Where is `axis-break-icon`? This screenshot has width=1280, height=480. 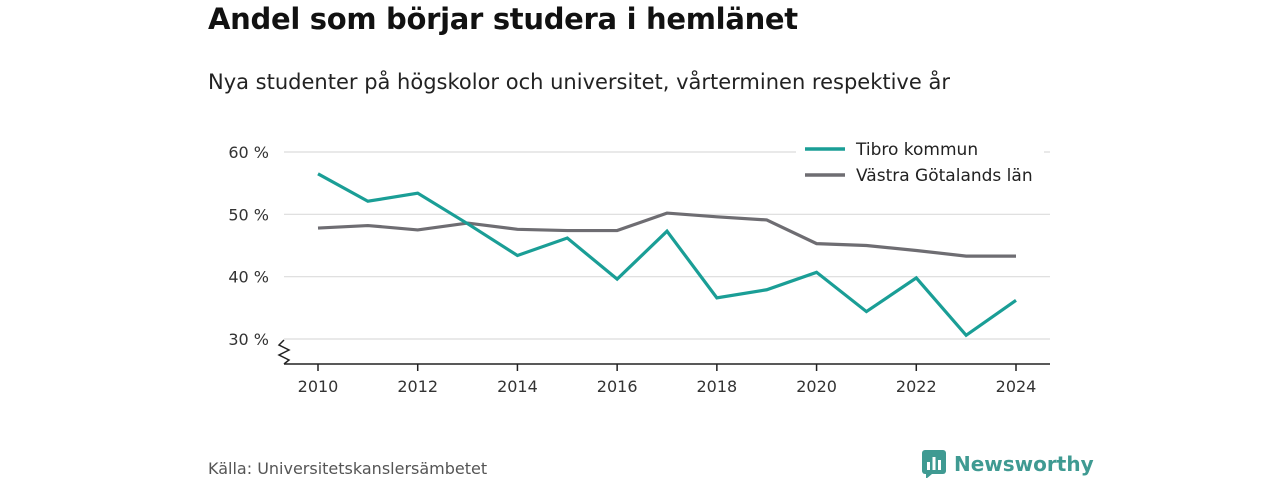 axis-break-icon is located at coordinates (284, 352).